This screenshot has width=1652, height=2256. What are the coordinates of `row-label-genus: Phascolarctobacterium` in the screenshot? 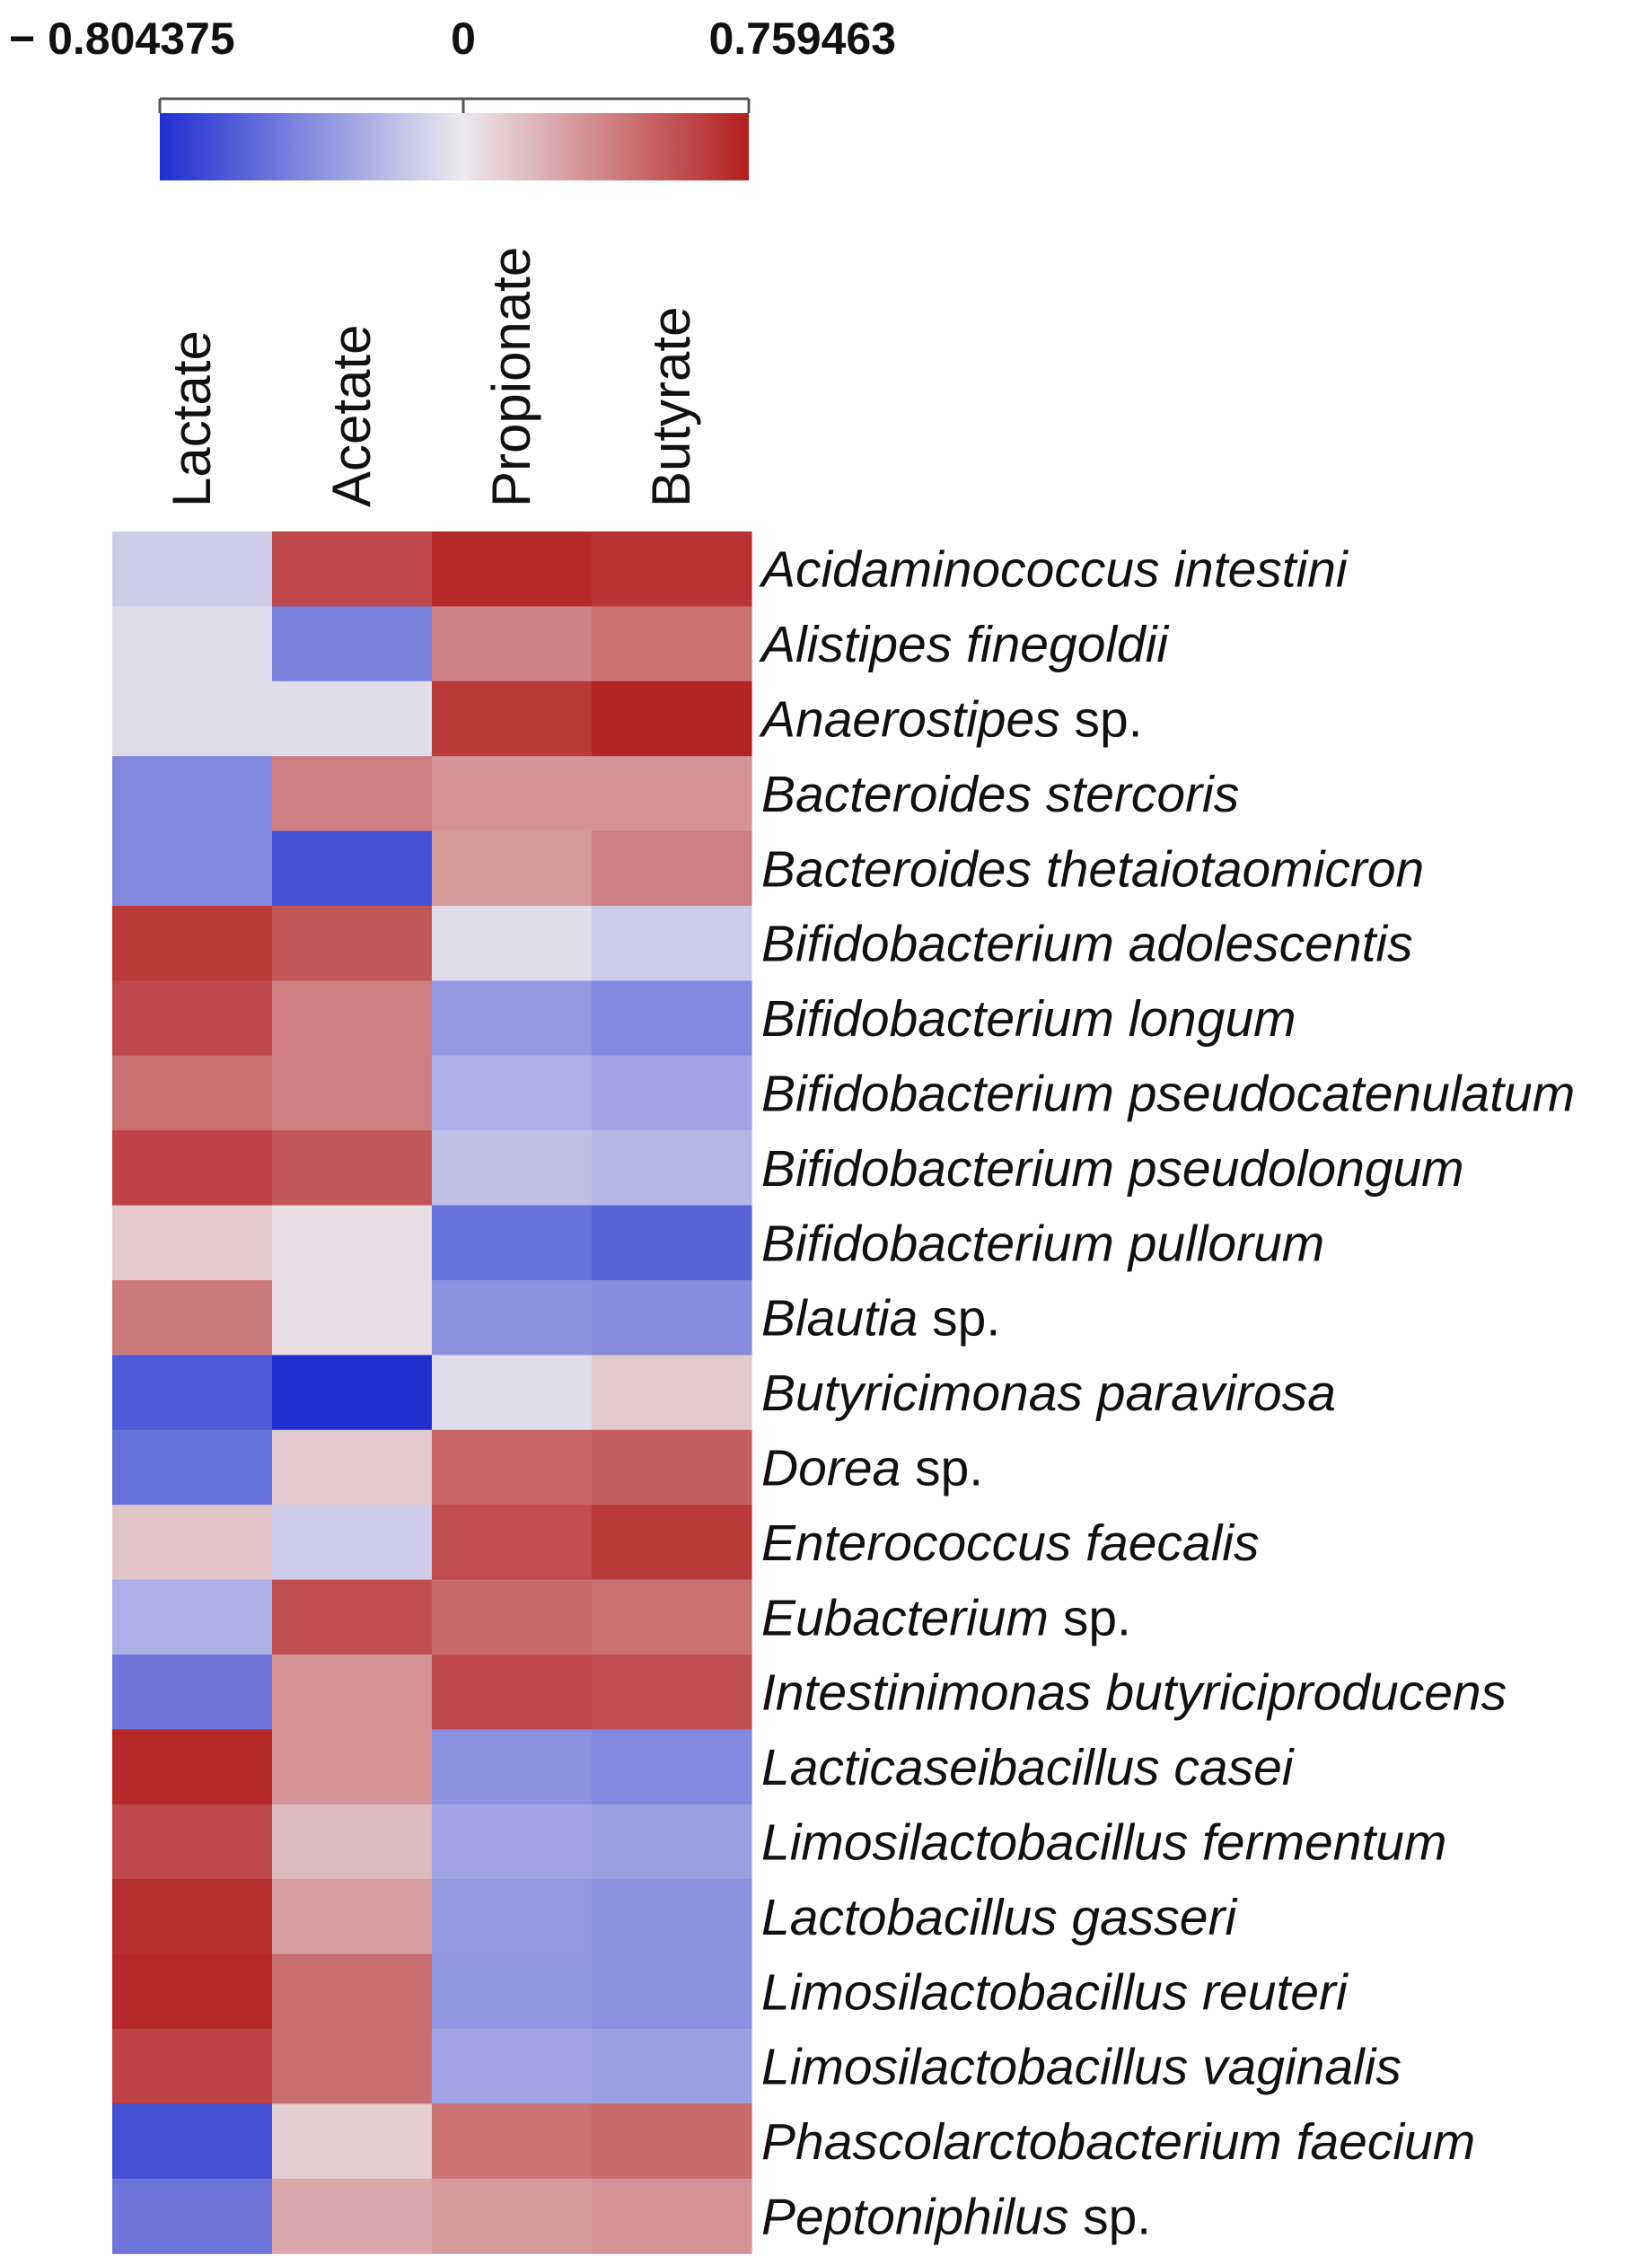 It's located at (1021, 2142).